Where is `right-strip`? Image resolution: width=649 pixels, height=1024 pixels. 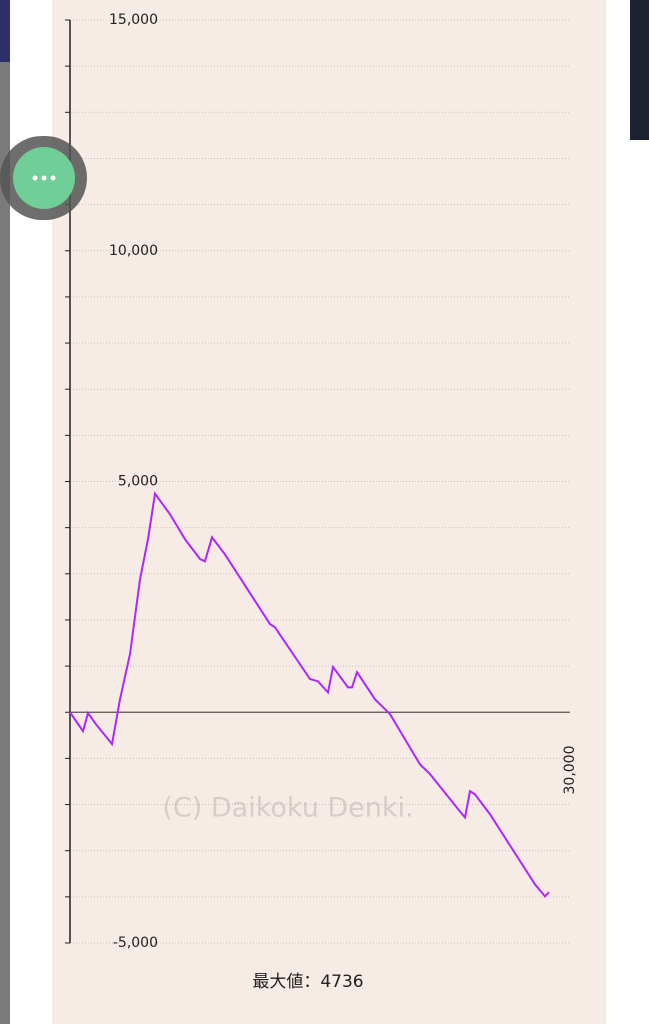
right-strip is located at coordinates (639, 70).